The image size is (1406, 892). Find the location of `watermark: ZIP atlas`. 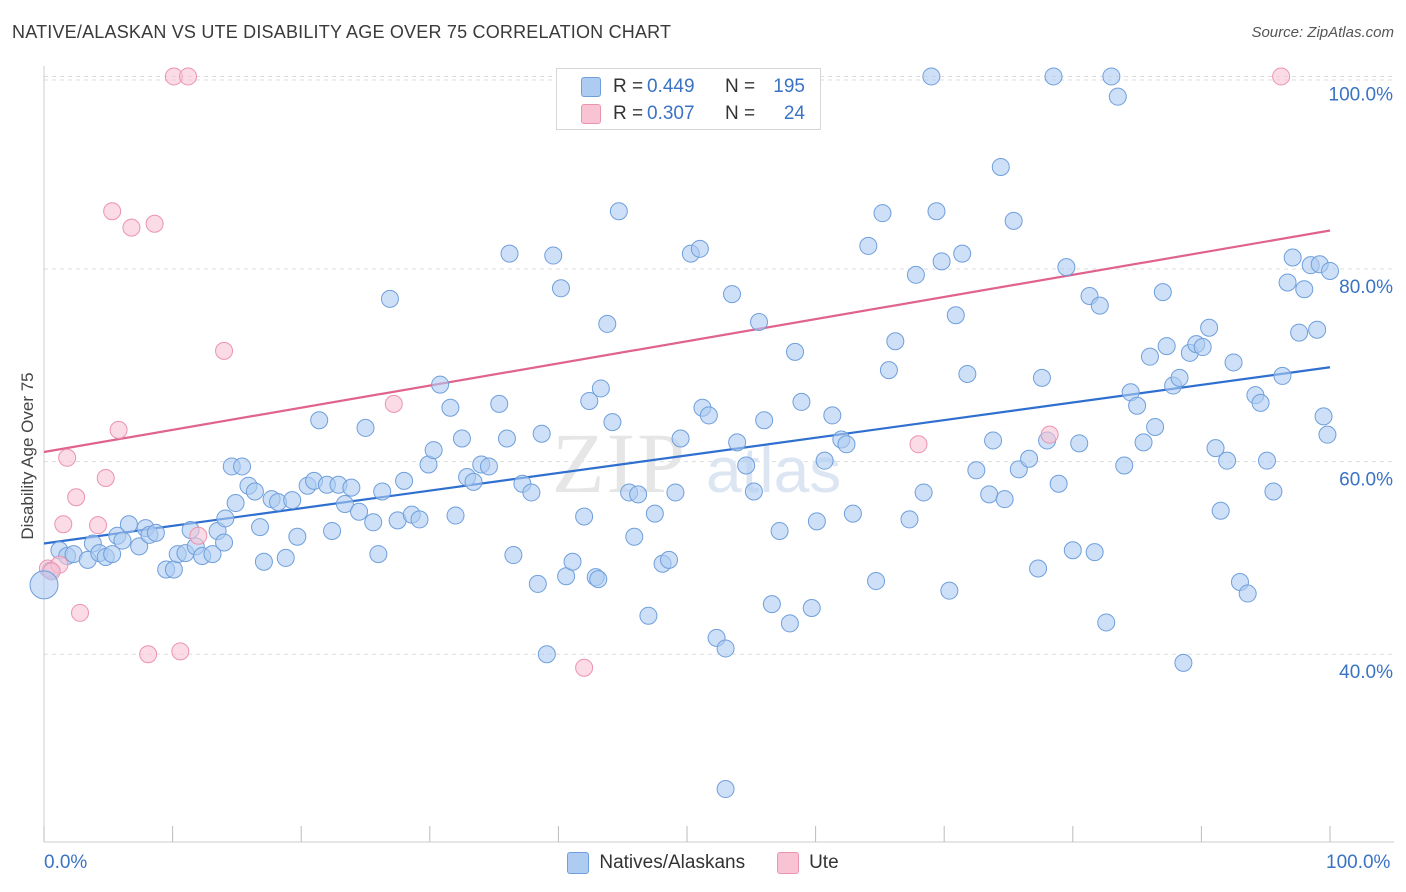

watermark: ZIP atlas is located at coordinates (696, 463).